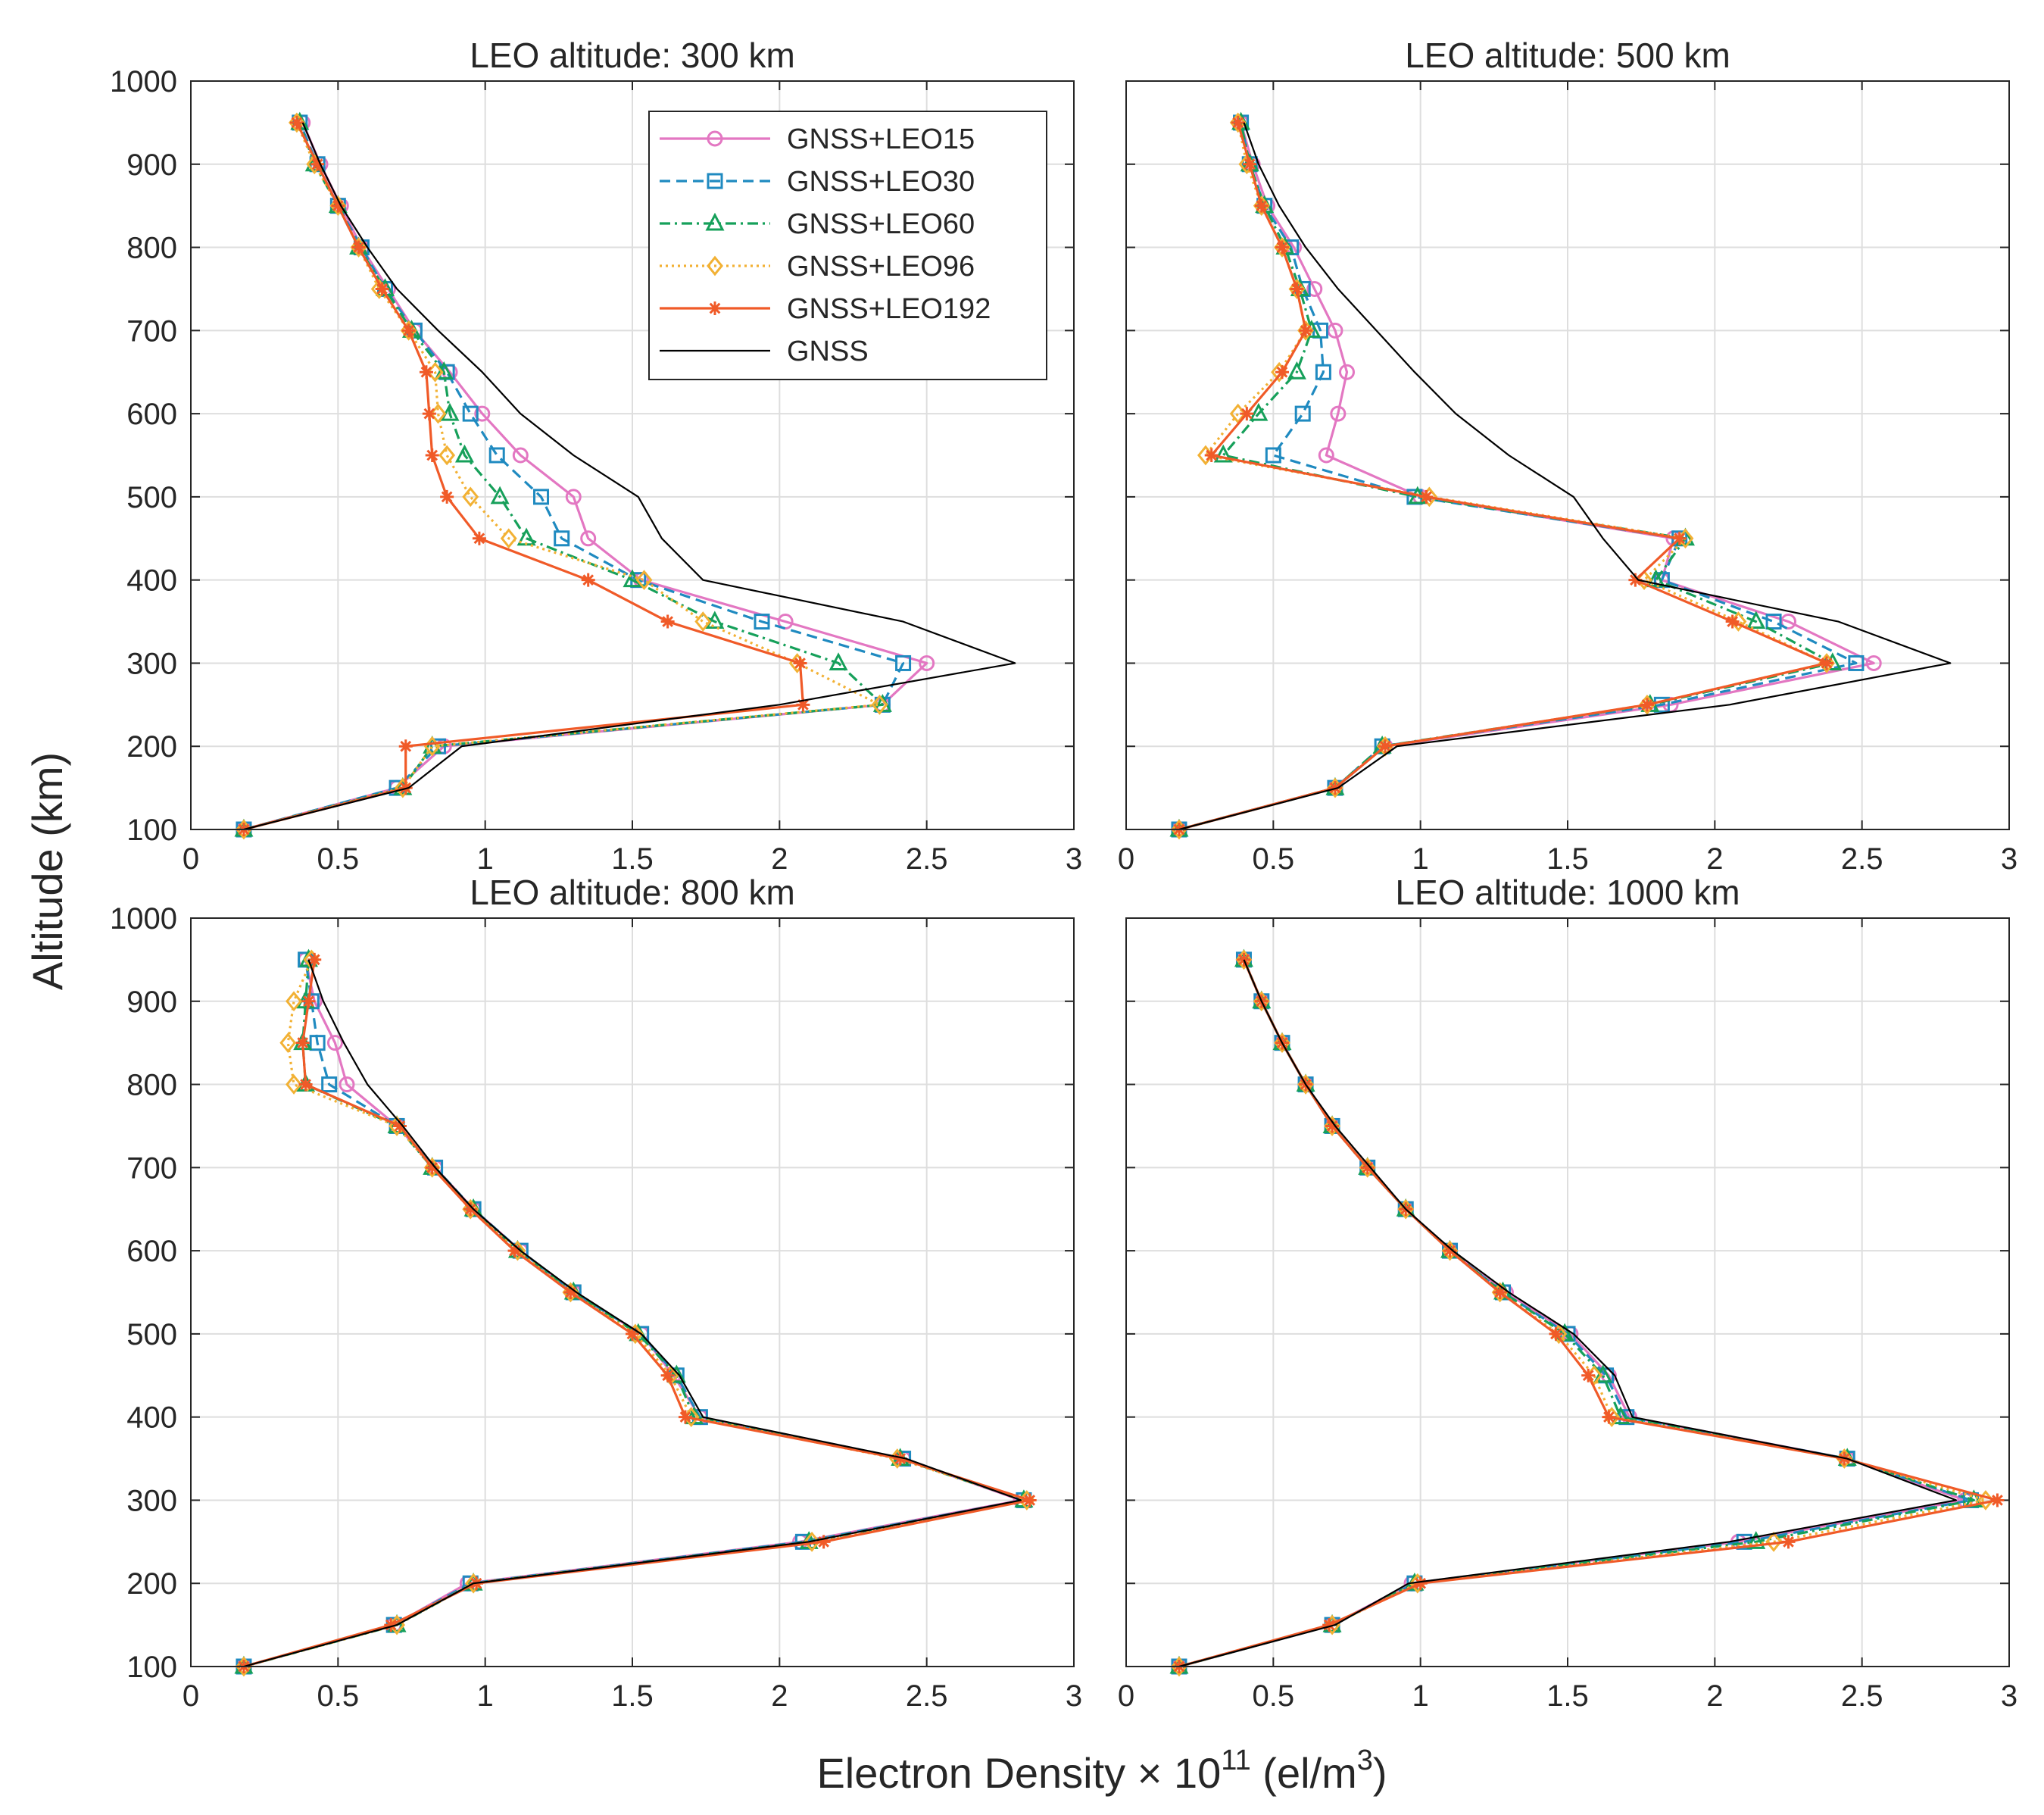 The height and width of the screenshot is (1815, 2044). What do you see at coordinates (632, 1696) in the screenshot?
I see `x-tick-label: 1.5` at bounding box center [632, 1696].